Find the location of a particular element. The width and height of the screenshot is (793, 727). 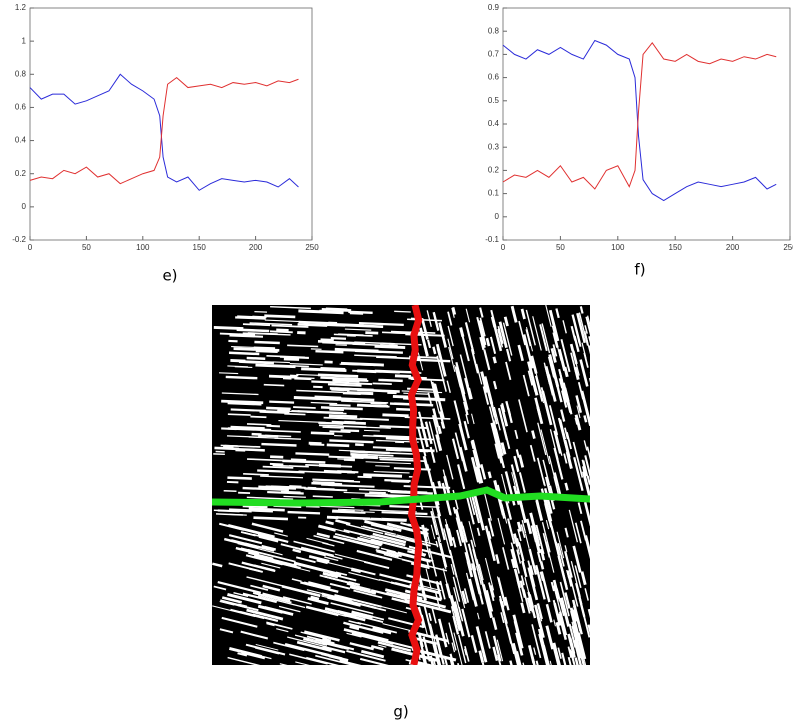

y-tick-label: 1.2 is located at coordinates (21, 7).